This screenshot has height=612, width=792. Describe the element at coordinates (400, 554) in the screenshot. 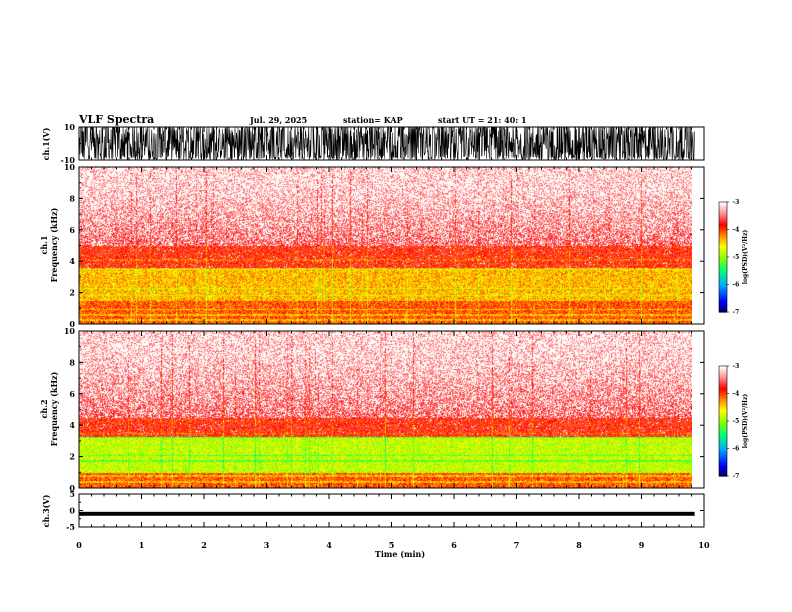

I see `time-axis-label: Time (min)` at that location.